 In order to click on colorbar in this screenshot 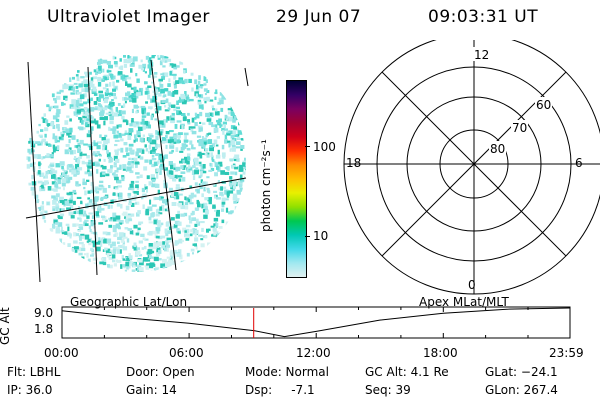, I will do `click(296, 179)`.